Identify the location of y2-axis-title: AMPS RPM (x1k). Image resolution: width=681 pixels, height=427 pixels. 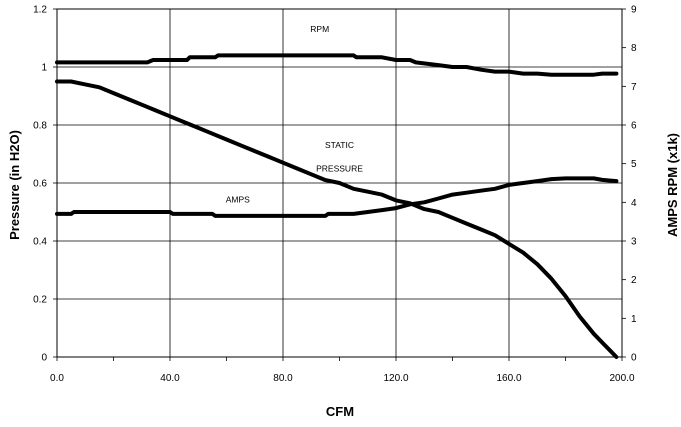
(672, 185).